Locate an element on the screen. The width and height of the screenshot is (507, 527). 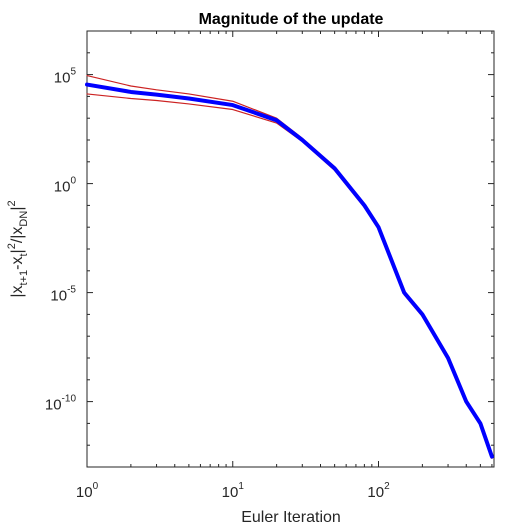
x-axis-label: Euler Iteration is located at coordinates (291, 517).